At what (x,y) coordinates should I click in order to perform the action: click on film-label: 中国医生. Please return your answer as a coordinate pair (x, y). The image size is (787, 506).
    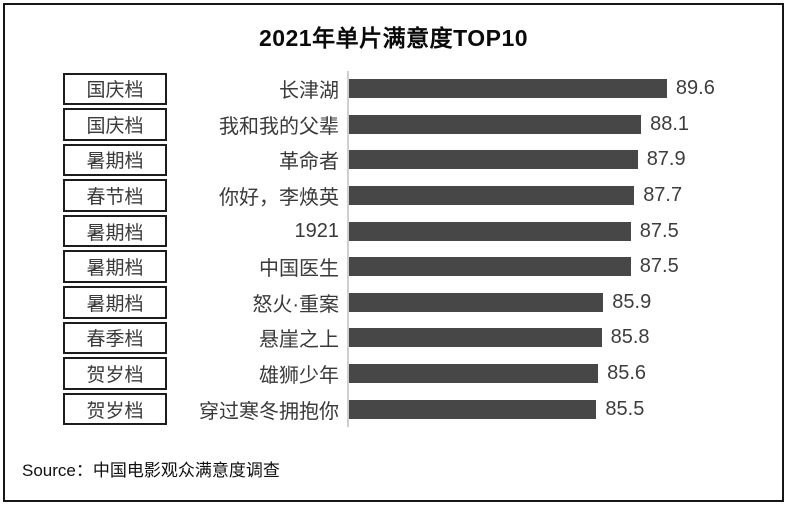
    Looking at the image, I should click on (299, 269).